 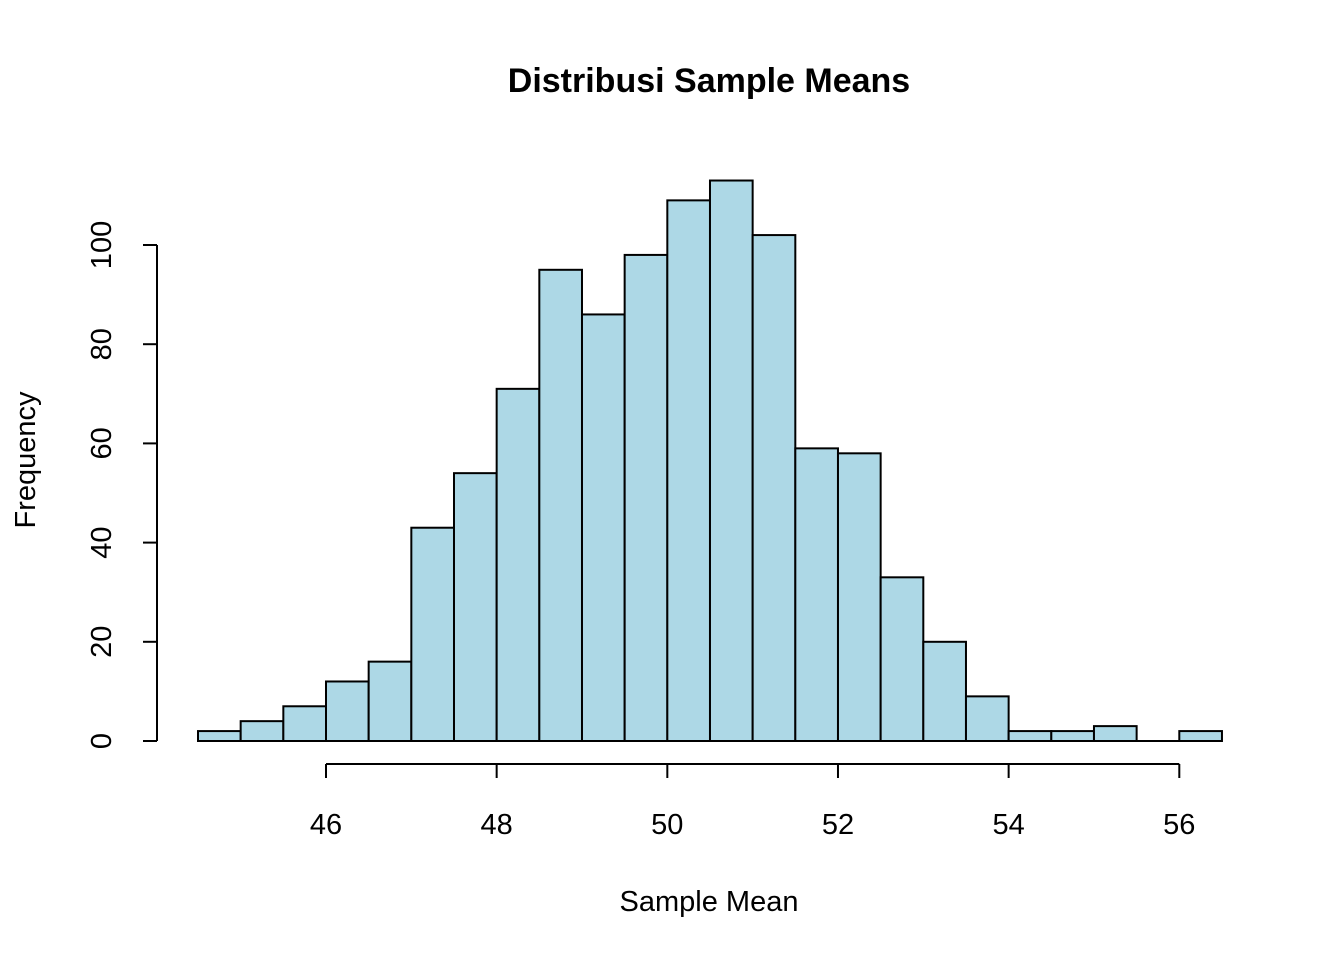 What do you see at coordinates (102, 542) in the screenshot?
I see `y-tick-label: 40` at bounding box center [102, 542].